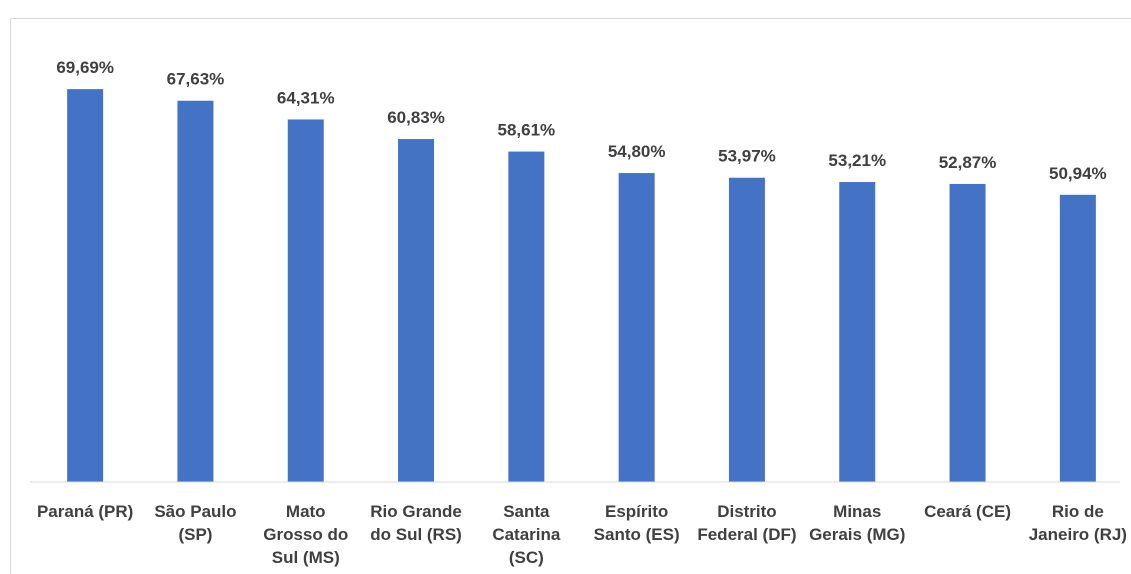 The height and width of the screenshot is (574, 1131). I want to click on x-tick-label-line: (SP), so click(195, 534).